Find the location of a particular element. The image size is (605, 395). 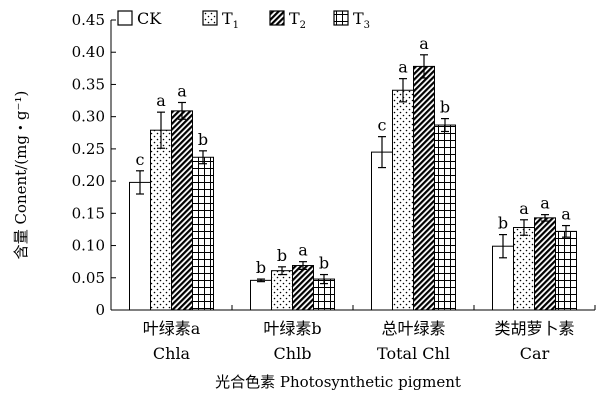

legend-label: T3 is located at coordinates (361, 20).